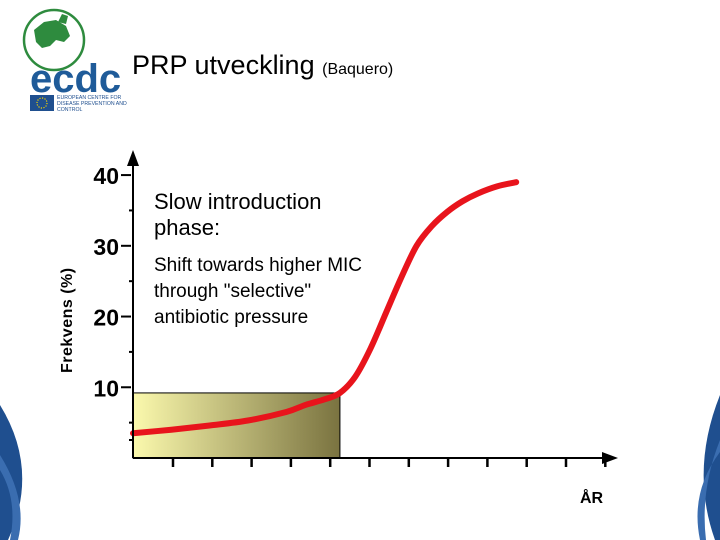 This screenshot has width=720, height=540. Describe the element at coordinates (42, 103) in the screenshot. I see `eu-flag-icon` at that location.